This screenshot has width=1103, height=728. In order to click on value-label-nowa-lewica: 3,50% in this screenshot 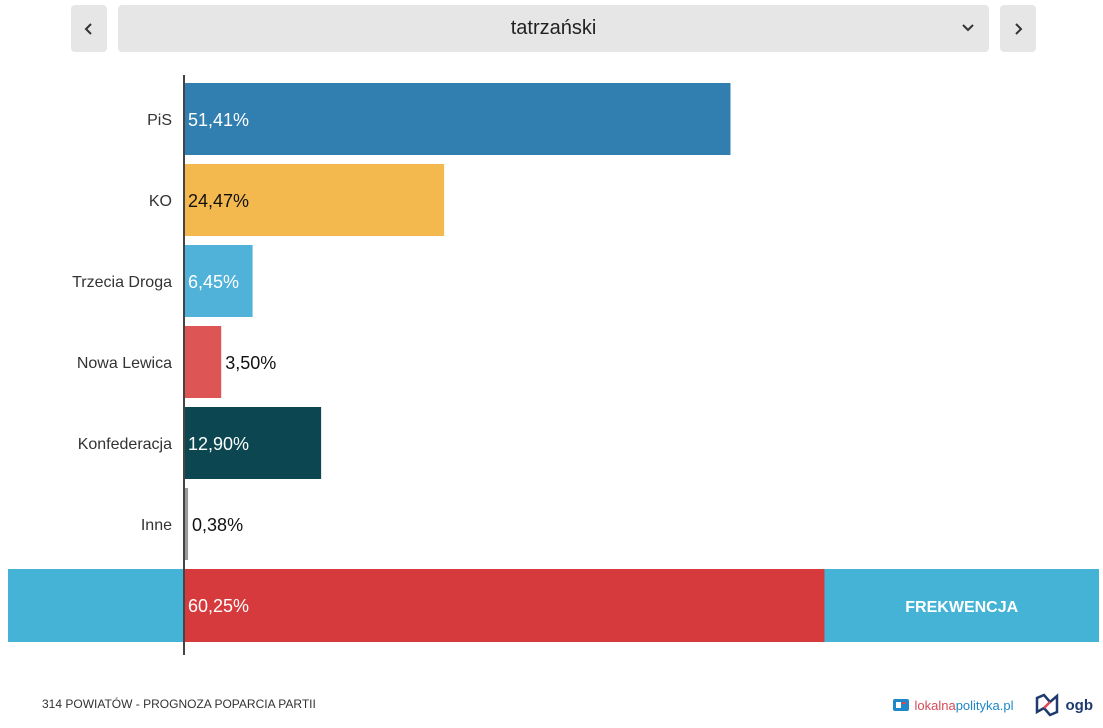, I will do `click(250, 363)`.